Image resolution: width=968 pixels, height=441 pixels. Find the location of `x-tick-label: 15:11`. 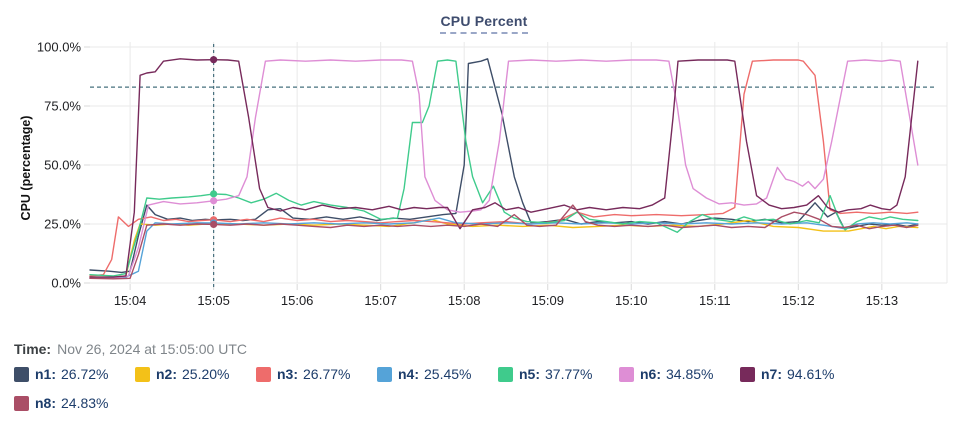

x-tick-label: 15:11 is located at coordinates (715, 300).